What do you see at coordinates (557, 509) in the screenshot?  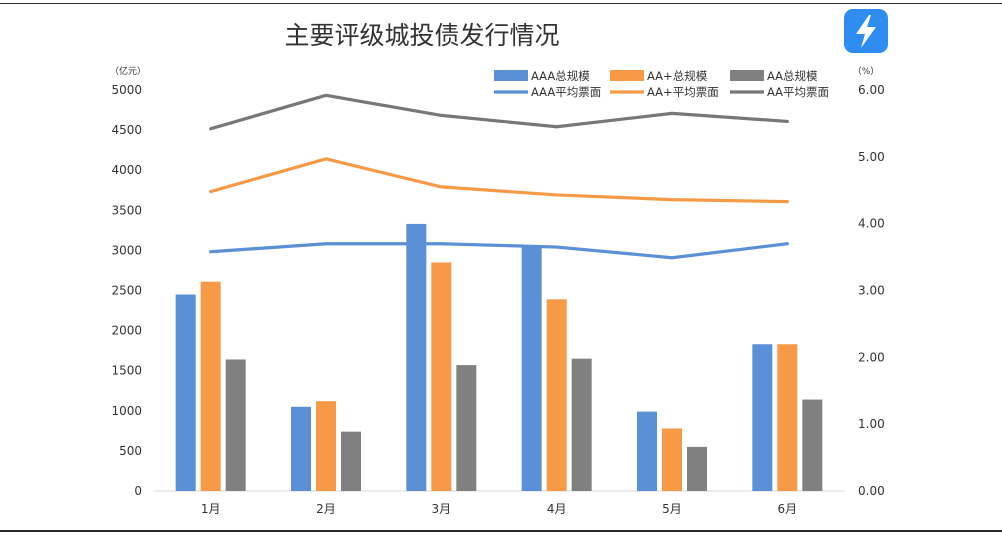 I see `category-label: 4月` at bounding box center [557, 509].